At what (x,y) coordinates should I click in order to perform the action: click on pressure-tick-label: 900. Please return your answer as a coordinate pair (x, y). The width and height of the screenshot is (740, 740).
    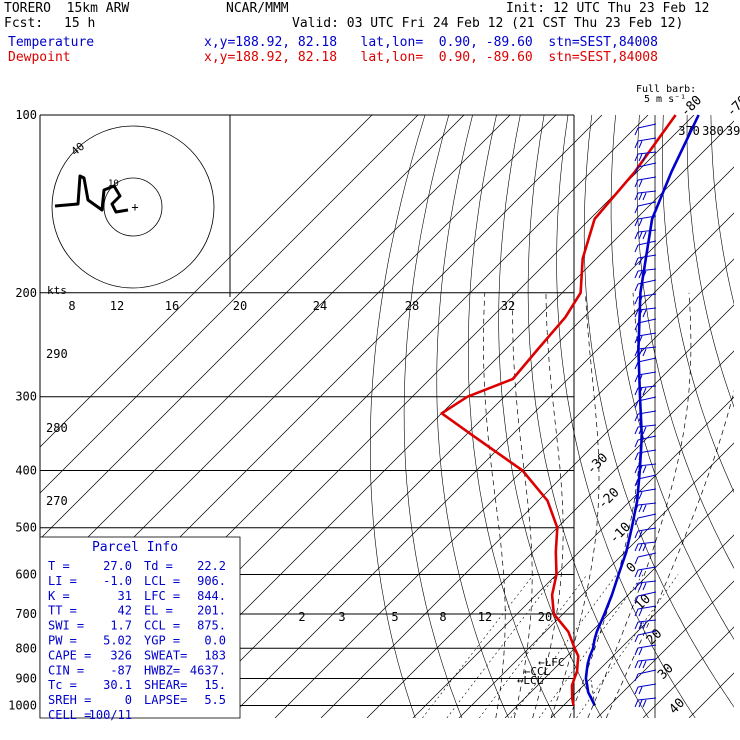
    Looking at the image, I should click on (26, 678).